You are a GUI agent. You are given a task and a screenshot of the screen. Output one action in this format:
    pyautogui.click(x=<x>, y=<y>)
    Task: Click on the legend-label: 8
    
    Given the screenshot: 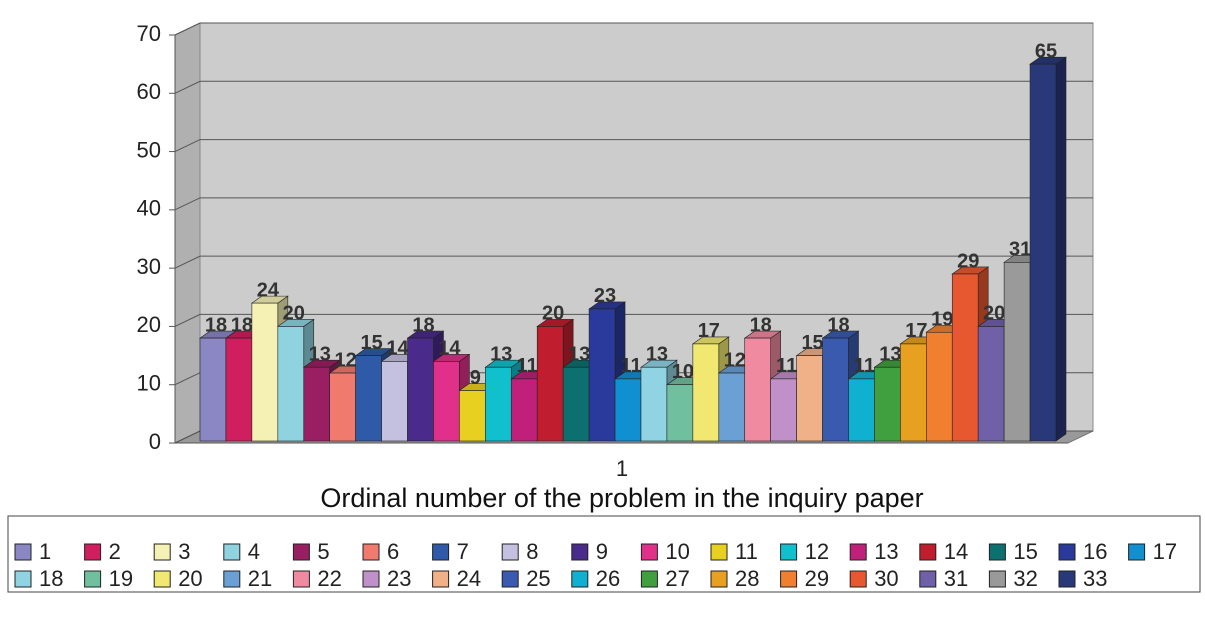 What is the action you would take?
    pyautogui.click(x=532, y=551)
    